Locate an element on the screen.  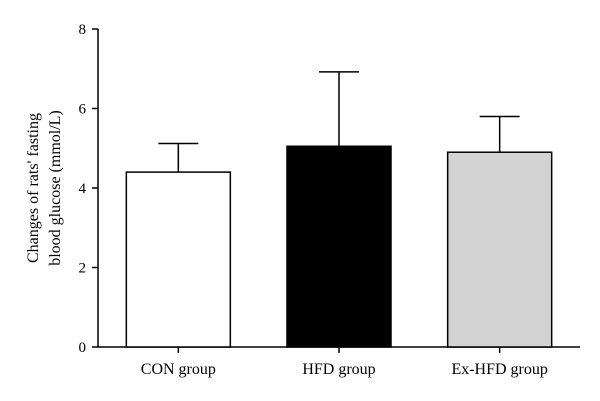
x-tick-label: HFD group is located at coordinates (338, 369).